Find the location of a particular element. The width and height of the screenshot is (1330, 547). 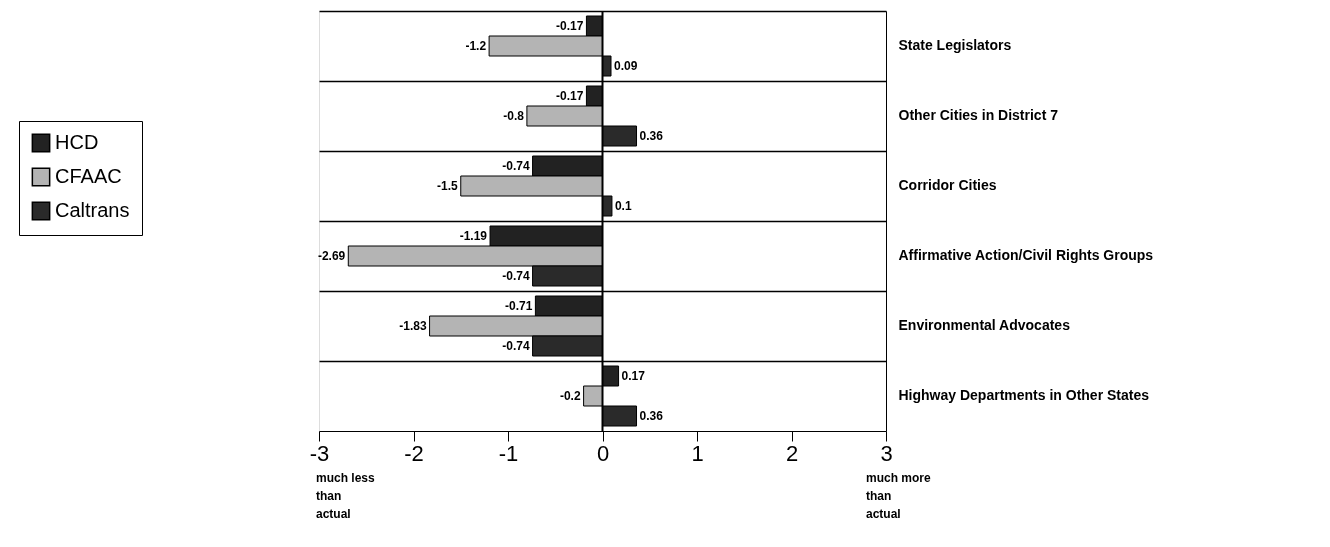

text: much more than actual is located at coordinates (899, 496).